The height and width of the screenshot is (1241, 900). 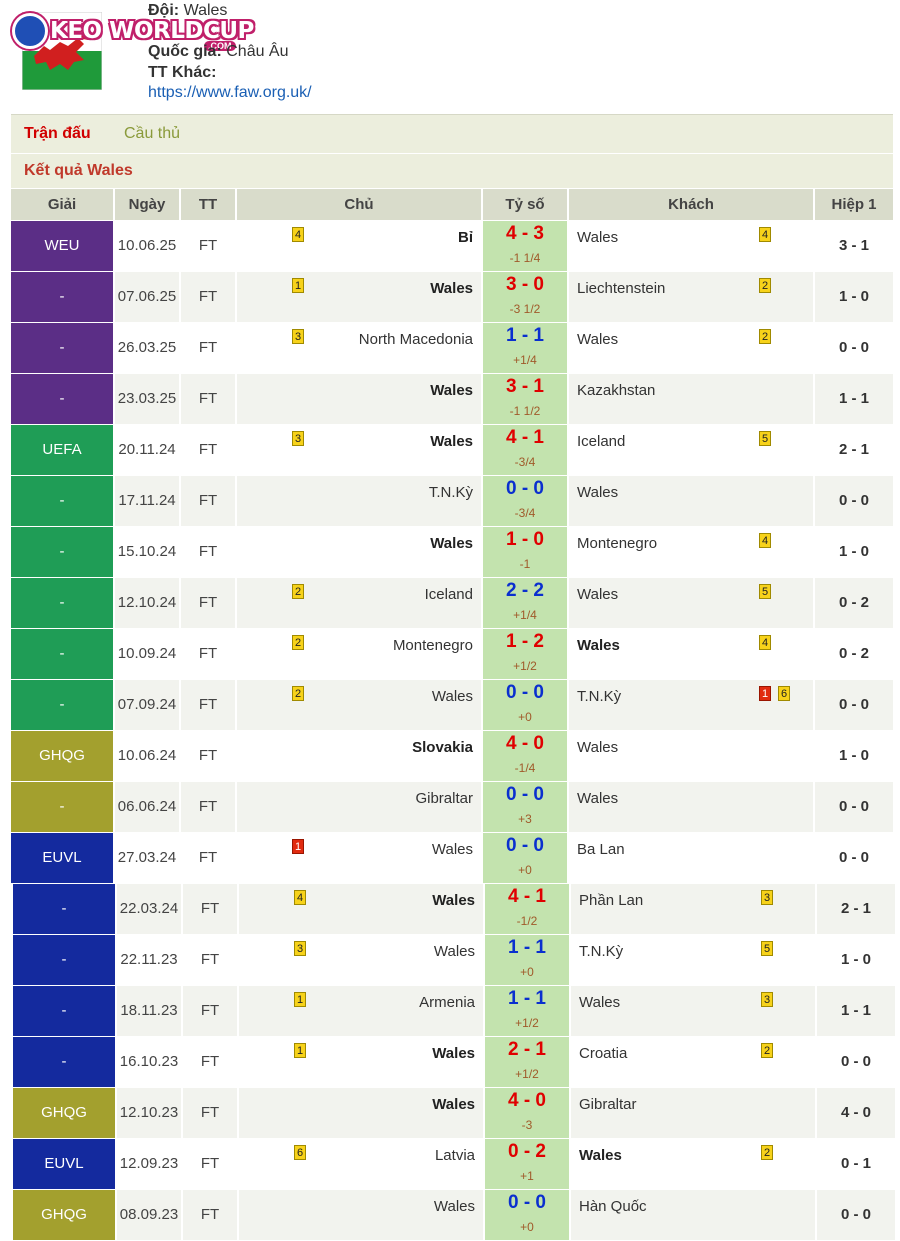 I want to click on home-team: Montenegro, so click(x=432, y=645).